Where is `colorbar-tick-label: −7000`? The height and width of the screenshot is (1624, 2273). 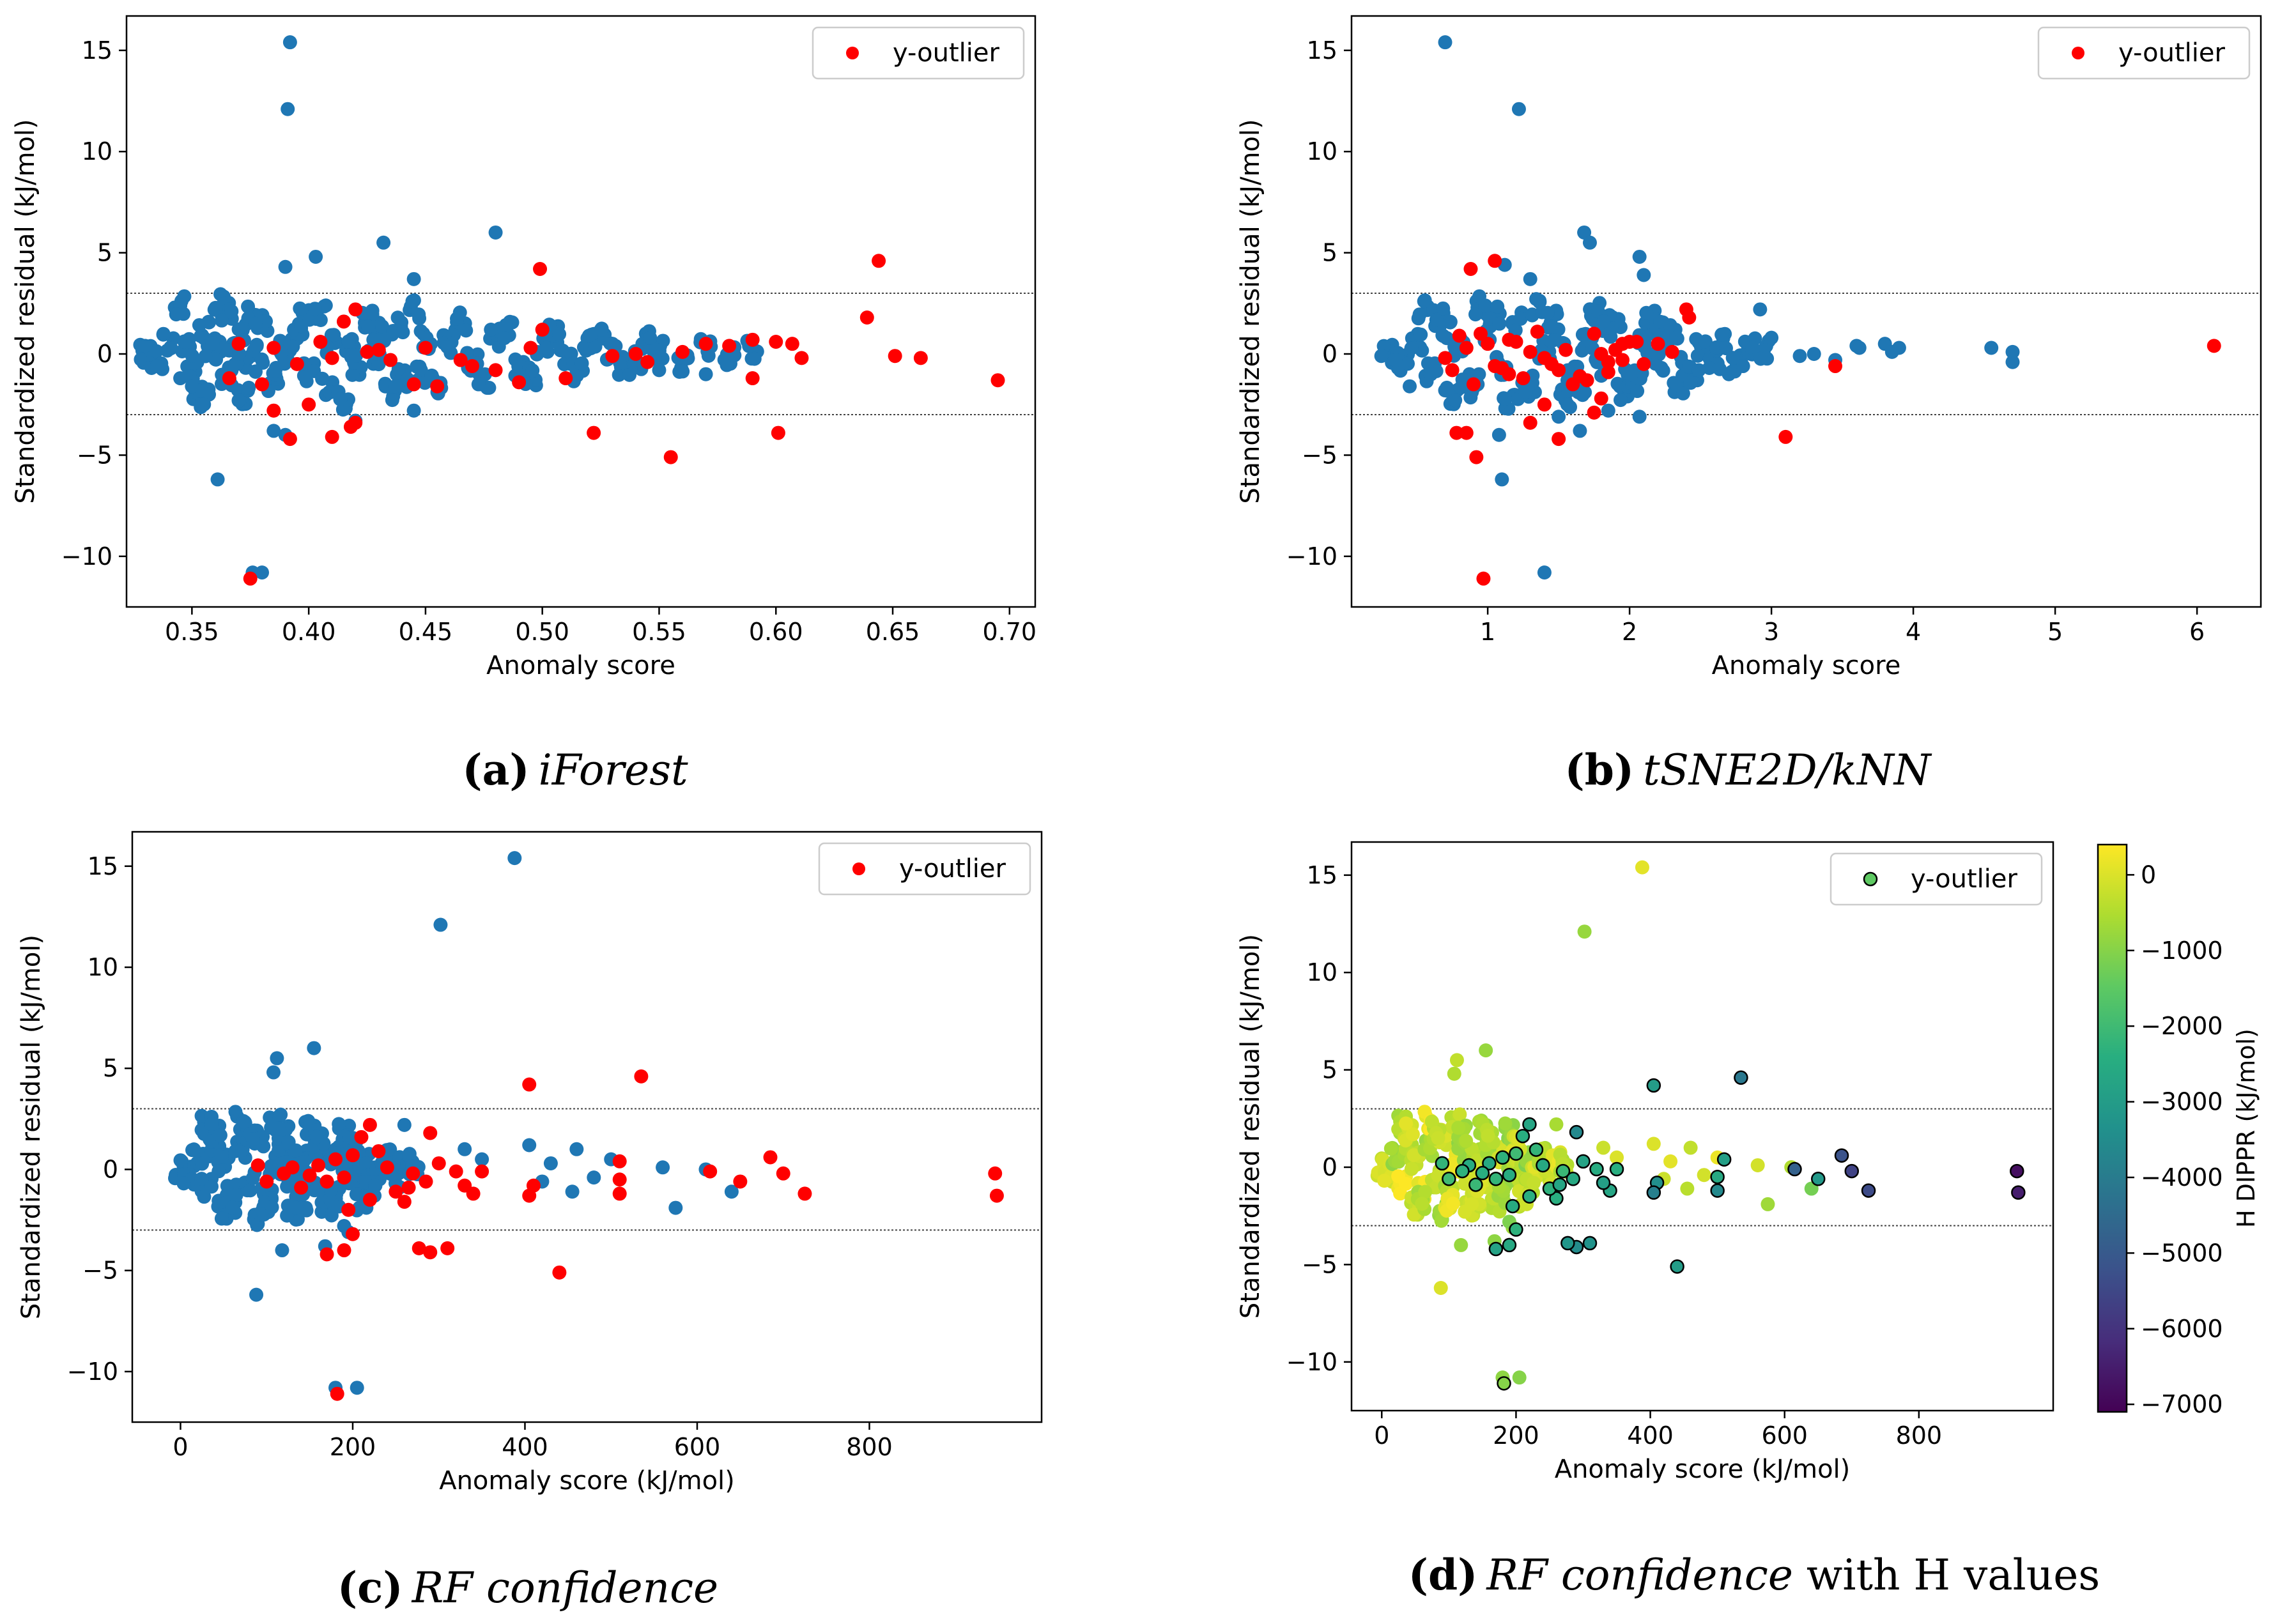 colorbar-tick-label: −7000 is located at coordinates (2182, 1404).